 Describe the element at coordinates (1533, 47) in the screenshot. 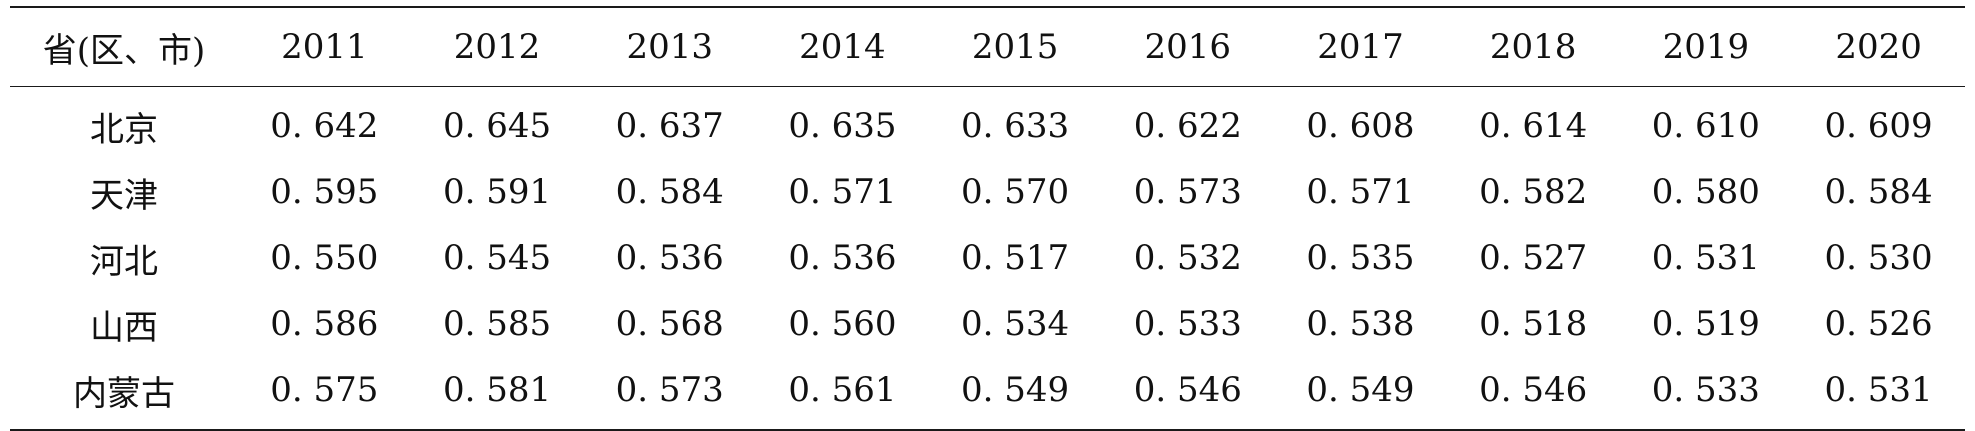

I see `header-cell-year: 2018` at that location.